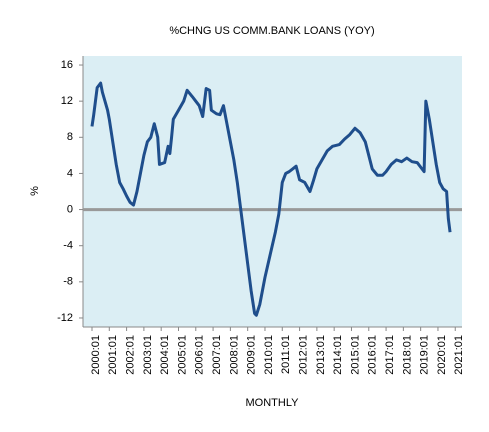 This screenshot has width=489, height=432. What do you see at coordinates (217, 355) in the screenshot?
I see `x-tick-label: 2007:01` at bounding box center [217, 355].